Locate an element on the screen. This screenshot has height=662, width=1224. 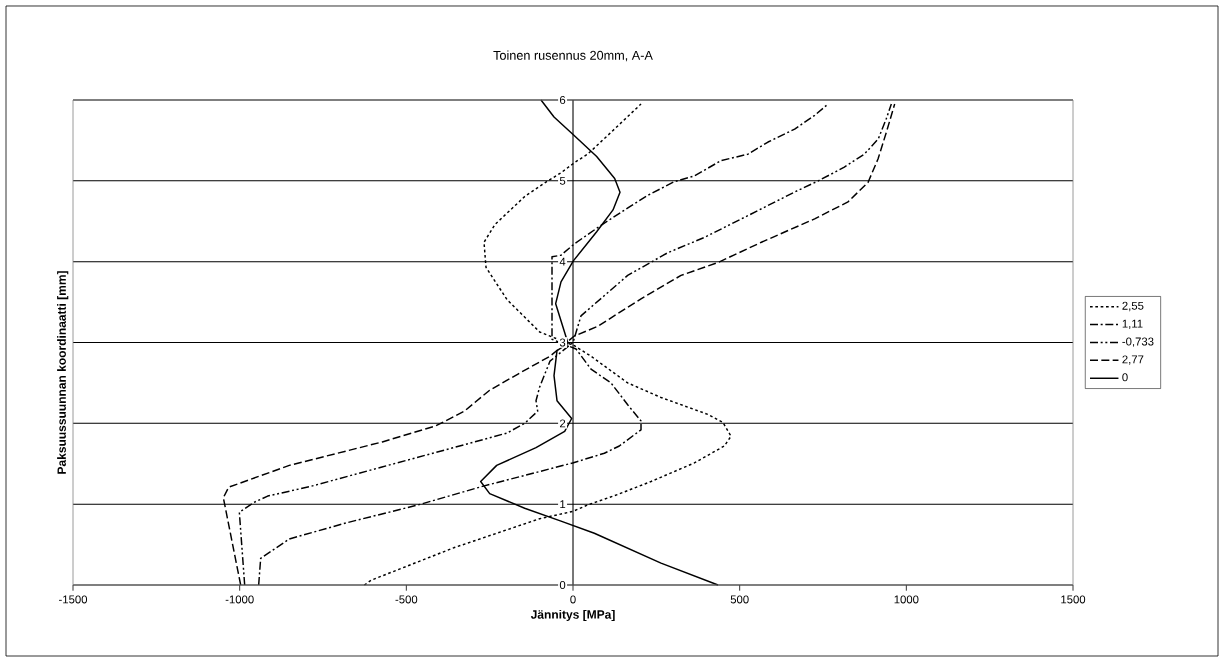
x-tick-label: -1500 is located at coordinates (73, 599).